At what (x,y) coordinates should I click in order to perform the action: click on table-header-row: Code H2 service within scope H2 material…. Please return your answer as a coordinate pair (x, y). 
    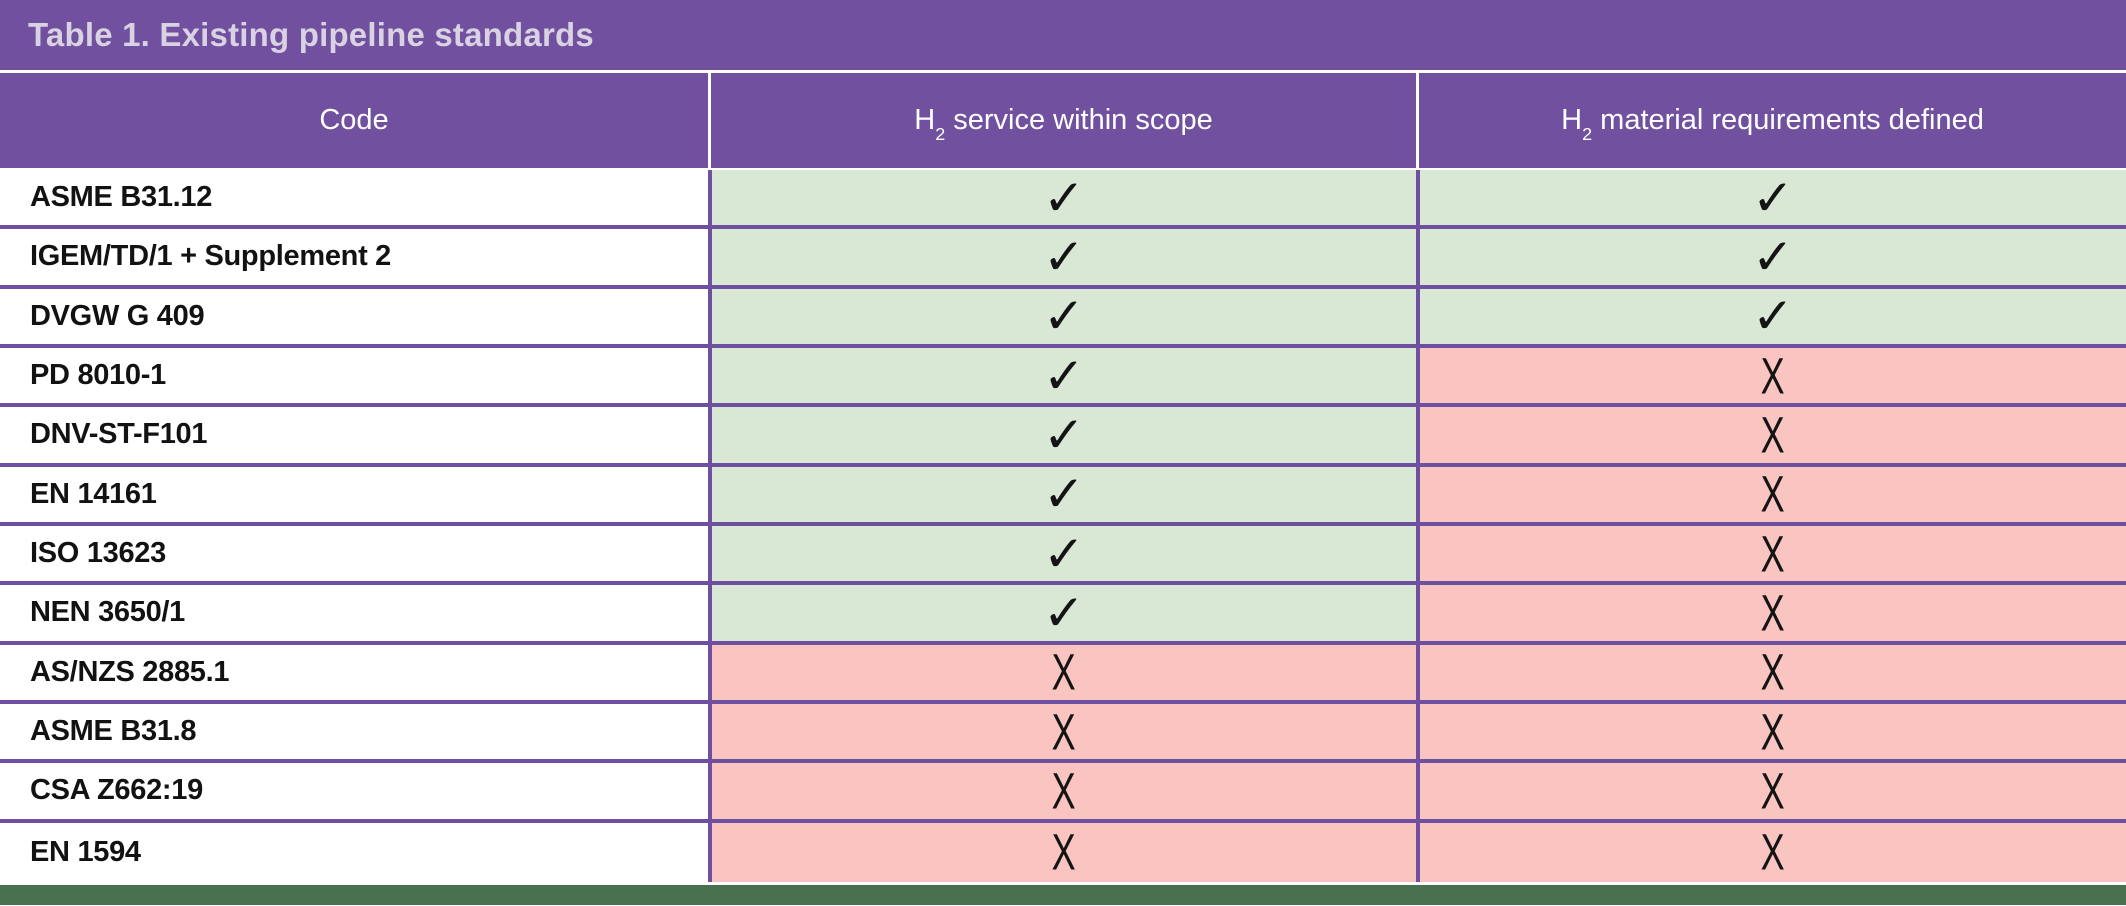
    Looking at the image, I should click on (1063, 120).